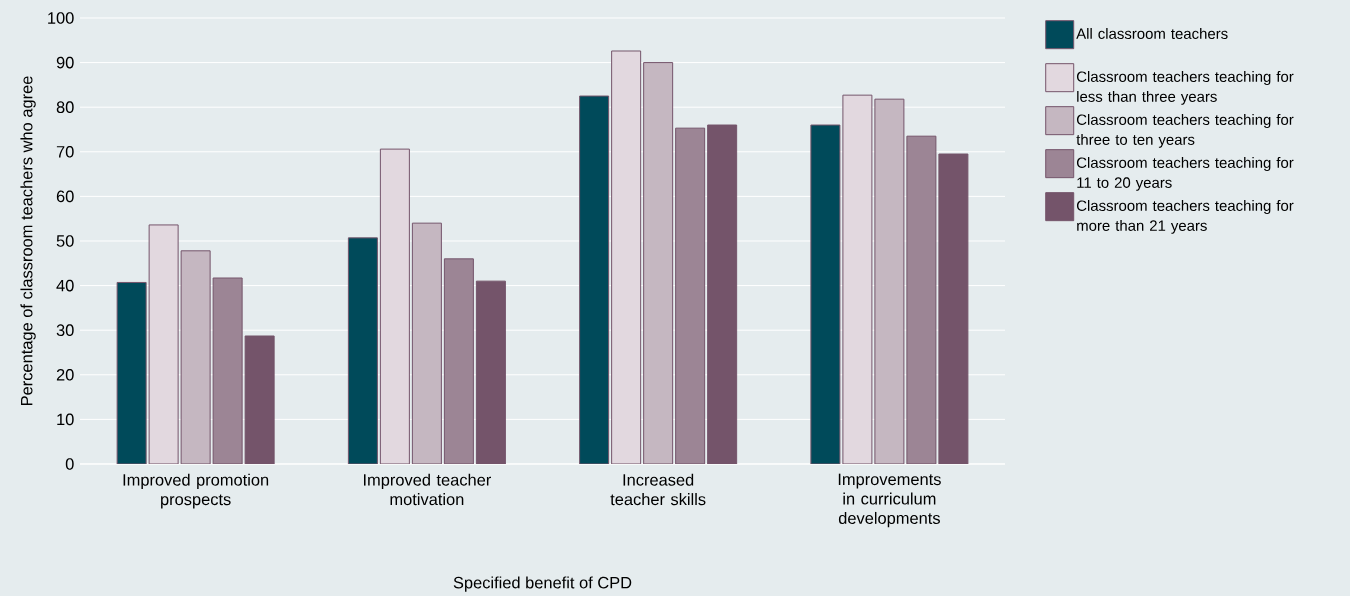 This screenshot has width=1350, height=597. Describe the element at coordinates (658, 489) in the screenshot. I see `x-tick-label: Increased teacher skills` at that location.